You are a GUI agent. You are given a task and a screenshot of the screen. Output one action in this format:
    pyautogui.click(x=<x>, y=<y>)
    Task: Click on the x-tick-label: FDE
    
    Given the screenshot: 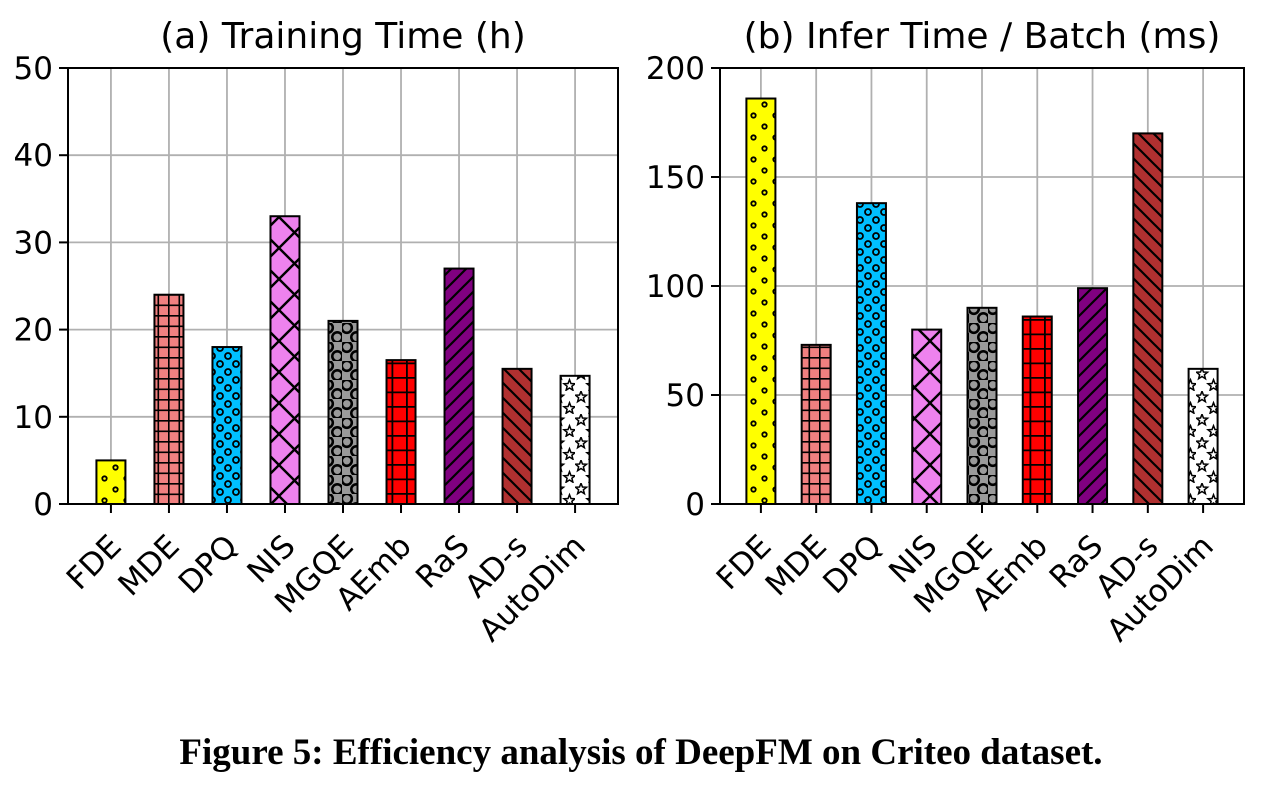 What is the action you would take?
    pyautogui.click(x=94, y=562)
    